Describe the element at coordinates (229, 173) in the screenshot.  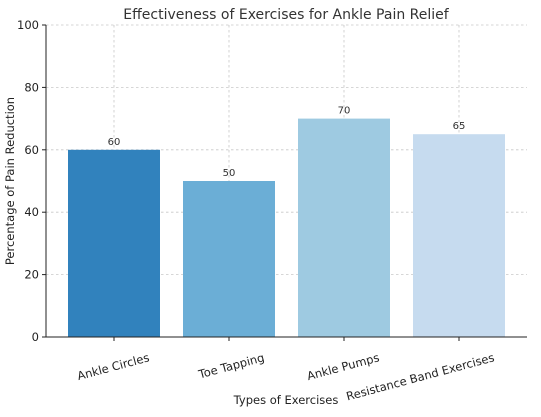
I see `bar-value-label: 50` at that location.